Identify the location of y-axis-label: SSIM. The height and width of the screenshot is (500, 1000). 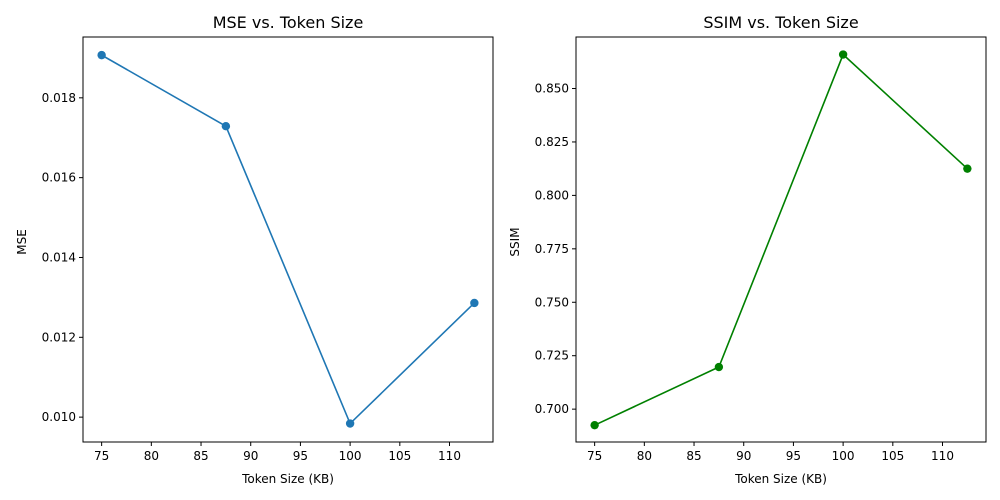
(515, 241).